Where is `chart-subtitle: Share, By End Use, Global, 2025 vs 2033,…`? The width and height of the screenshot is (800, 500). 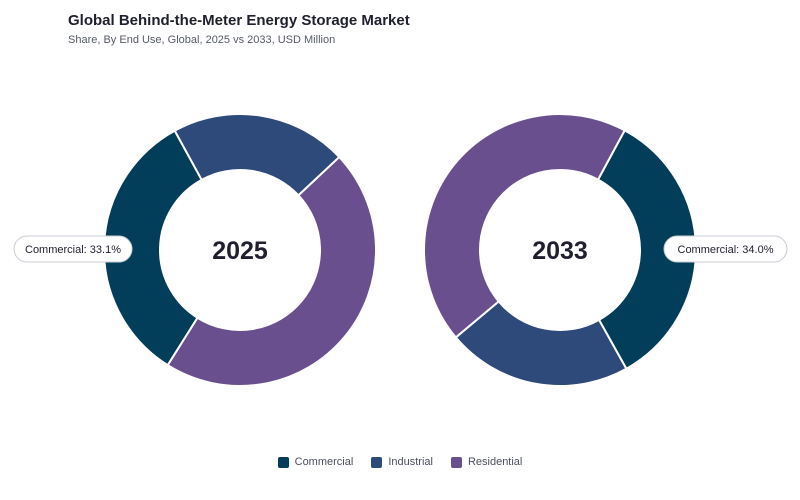
chart-subtitle: Share, By End Use, Global, 2025 vs 2033,… is located at coordinates (202, 40).